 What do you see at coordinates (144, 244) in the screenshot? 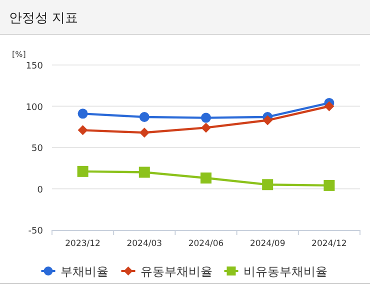
I see `x-tick-label: 2024/03` at bounding box center [144, 244].